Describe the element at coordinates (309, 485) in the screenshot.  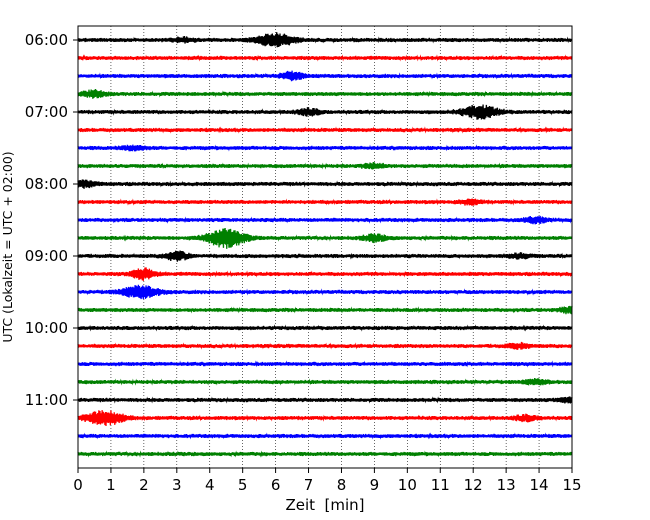
I see `x-tick-label: 7` at that location.